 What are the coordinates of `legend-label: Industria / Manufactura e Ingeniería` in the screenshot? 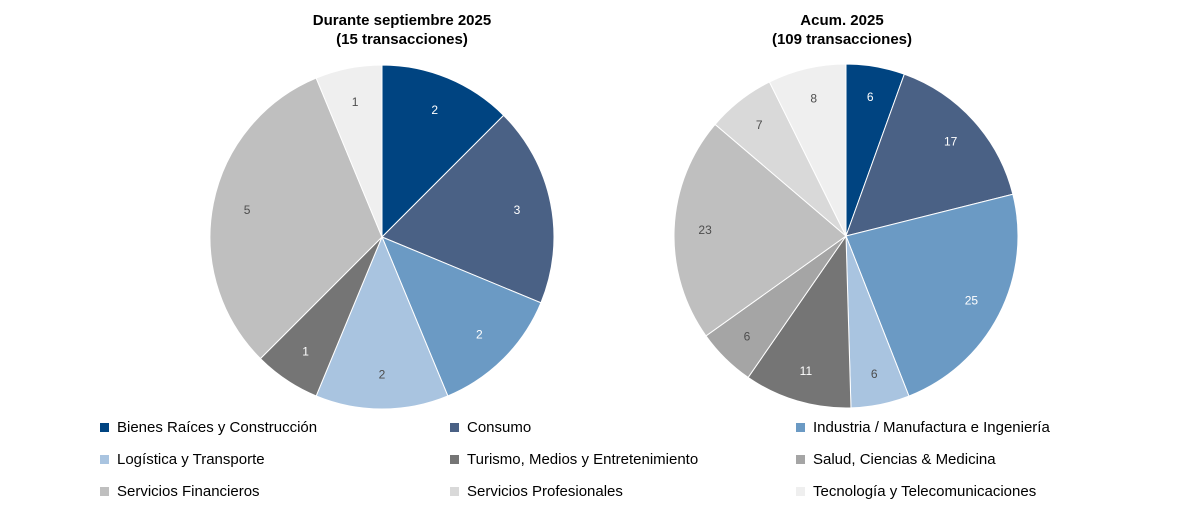 It's located at (931, 427).